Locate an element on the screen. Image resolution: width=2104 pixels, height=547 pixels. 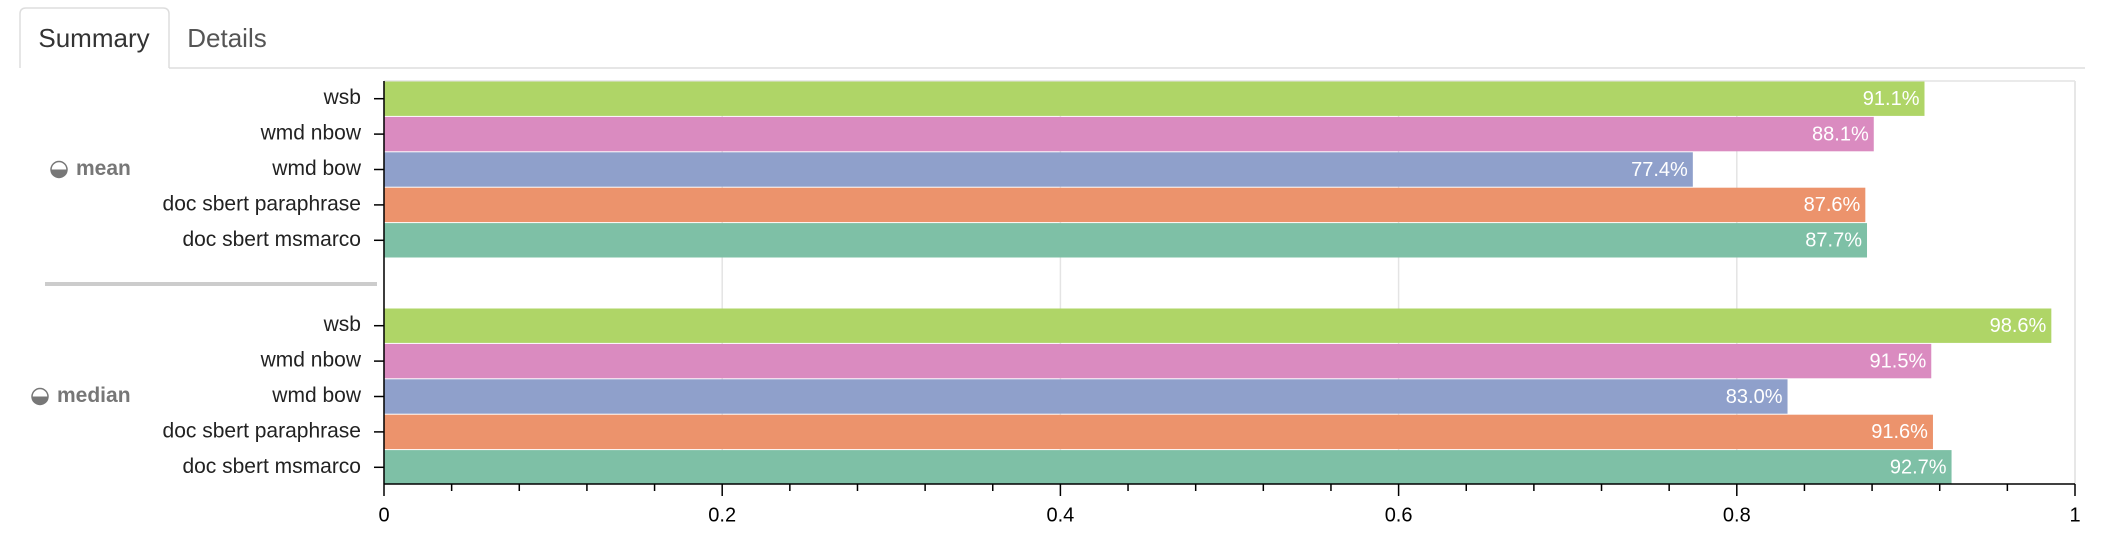
x-tick-label: 0.4 is located at coordinates (1060, 515).